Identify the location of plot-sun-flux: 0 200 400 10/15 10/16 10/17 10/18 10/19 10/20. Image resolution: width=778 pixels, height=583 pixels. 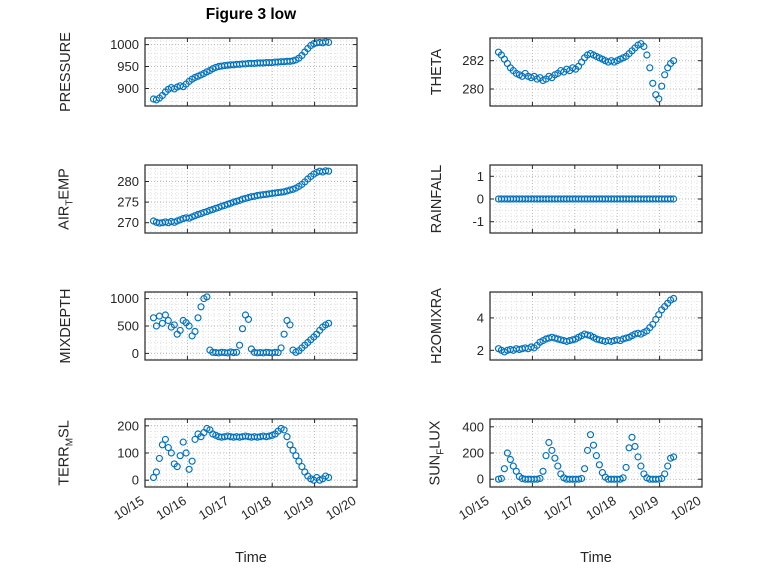
(580, 470).